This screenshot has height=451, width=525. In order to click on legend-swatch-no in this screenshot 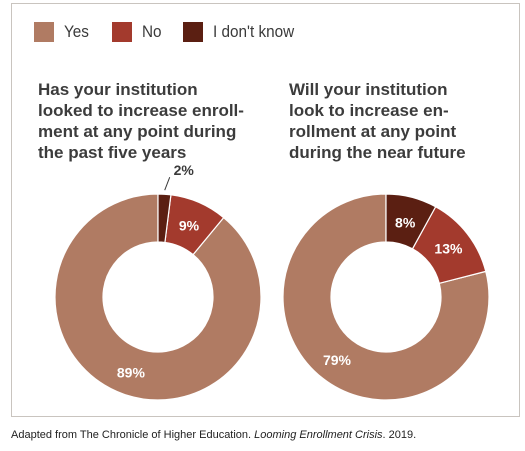, I will do `click(121, 32)`.